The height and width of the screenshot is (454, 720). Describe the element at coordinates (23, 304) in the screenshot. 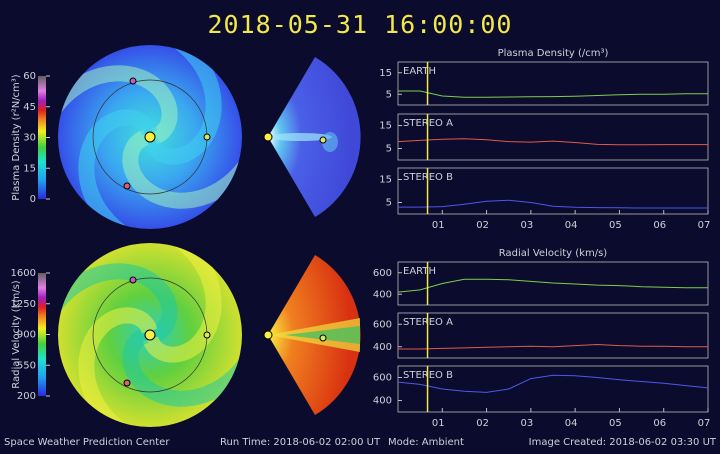

I see `colorbar-tick-label: 1250` at that location.